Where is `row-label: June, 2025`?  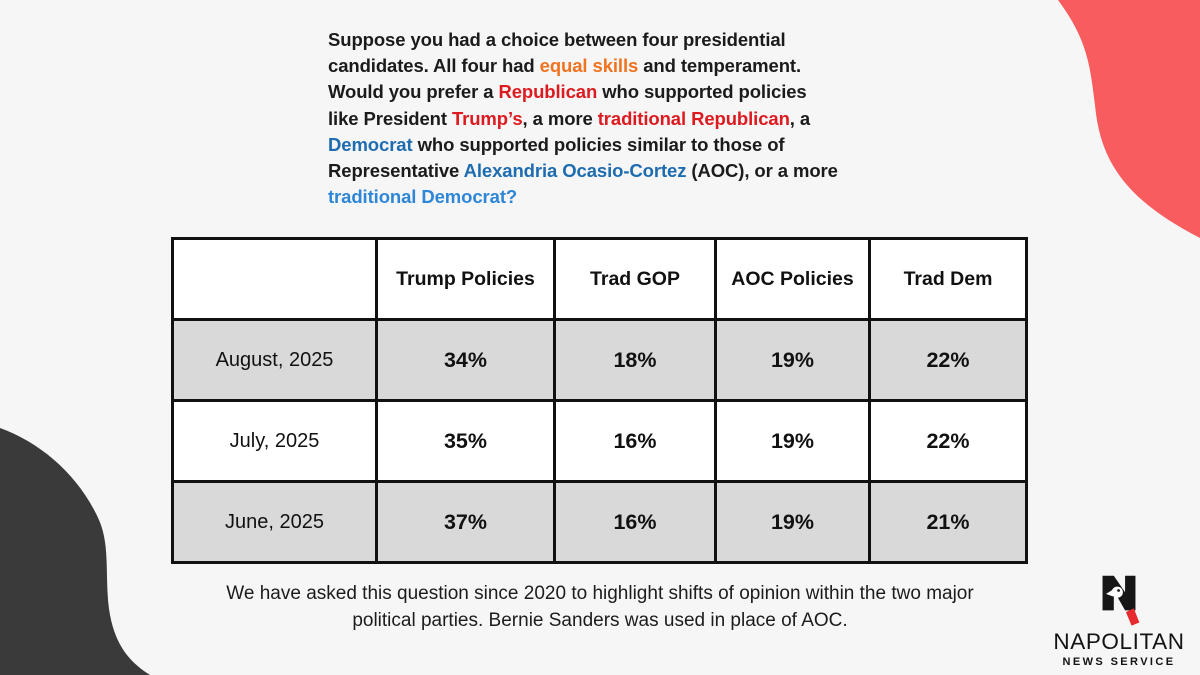
row-label: June, 2025 is located at coordinates (274, 522).